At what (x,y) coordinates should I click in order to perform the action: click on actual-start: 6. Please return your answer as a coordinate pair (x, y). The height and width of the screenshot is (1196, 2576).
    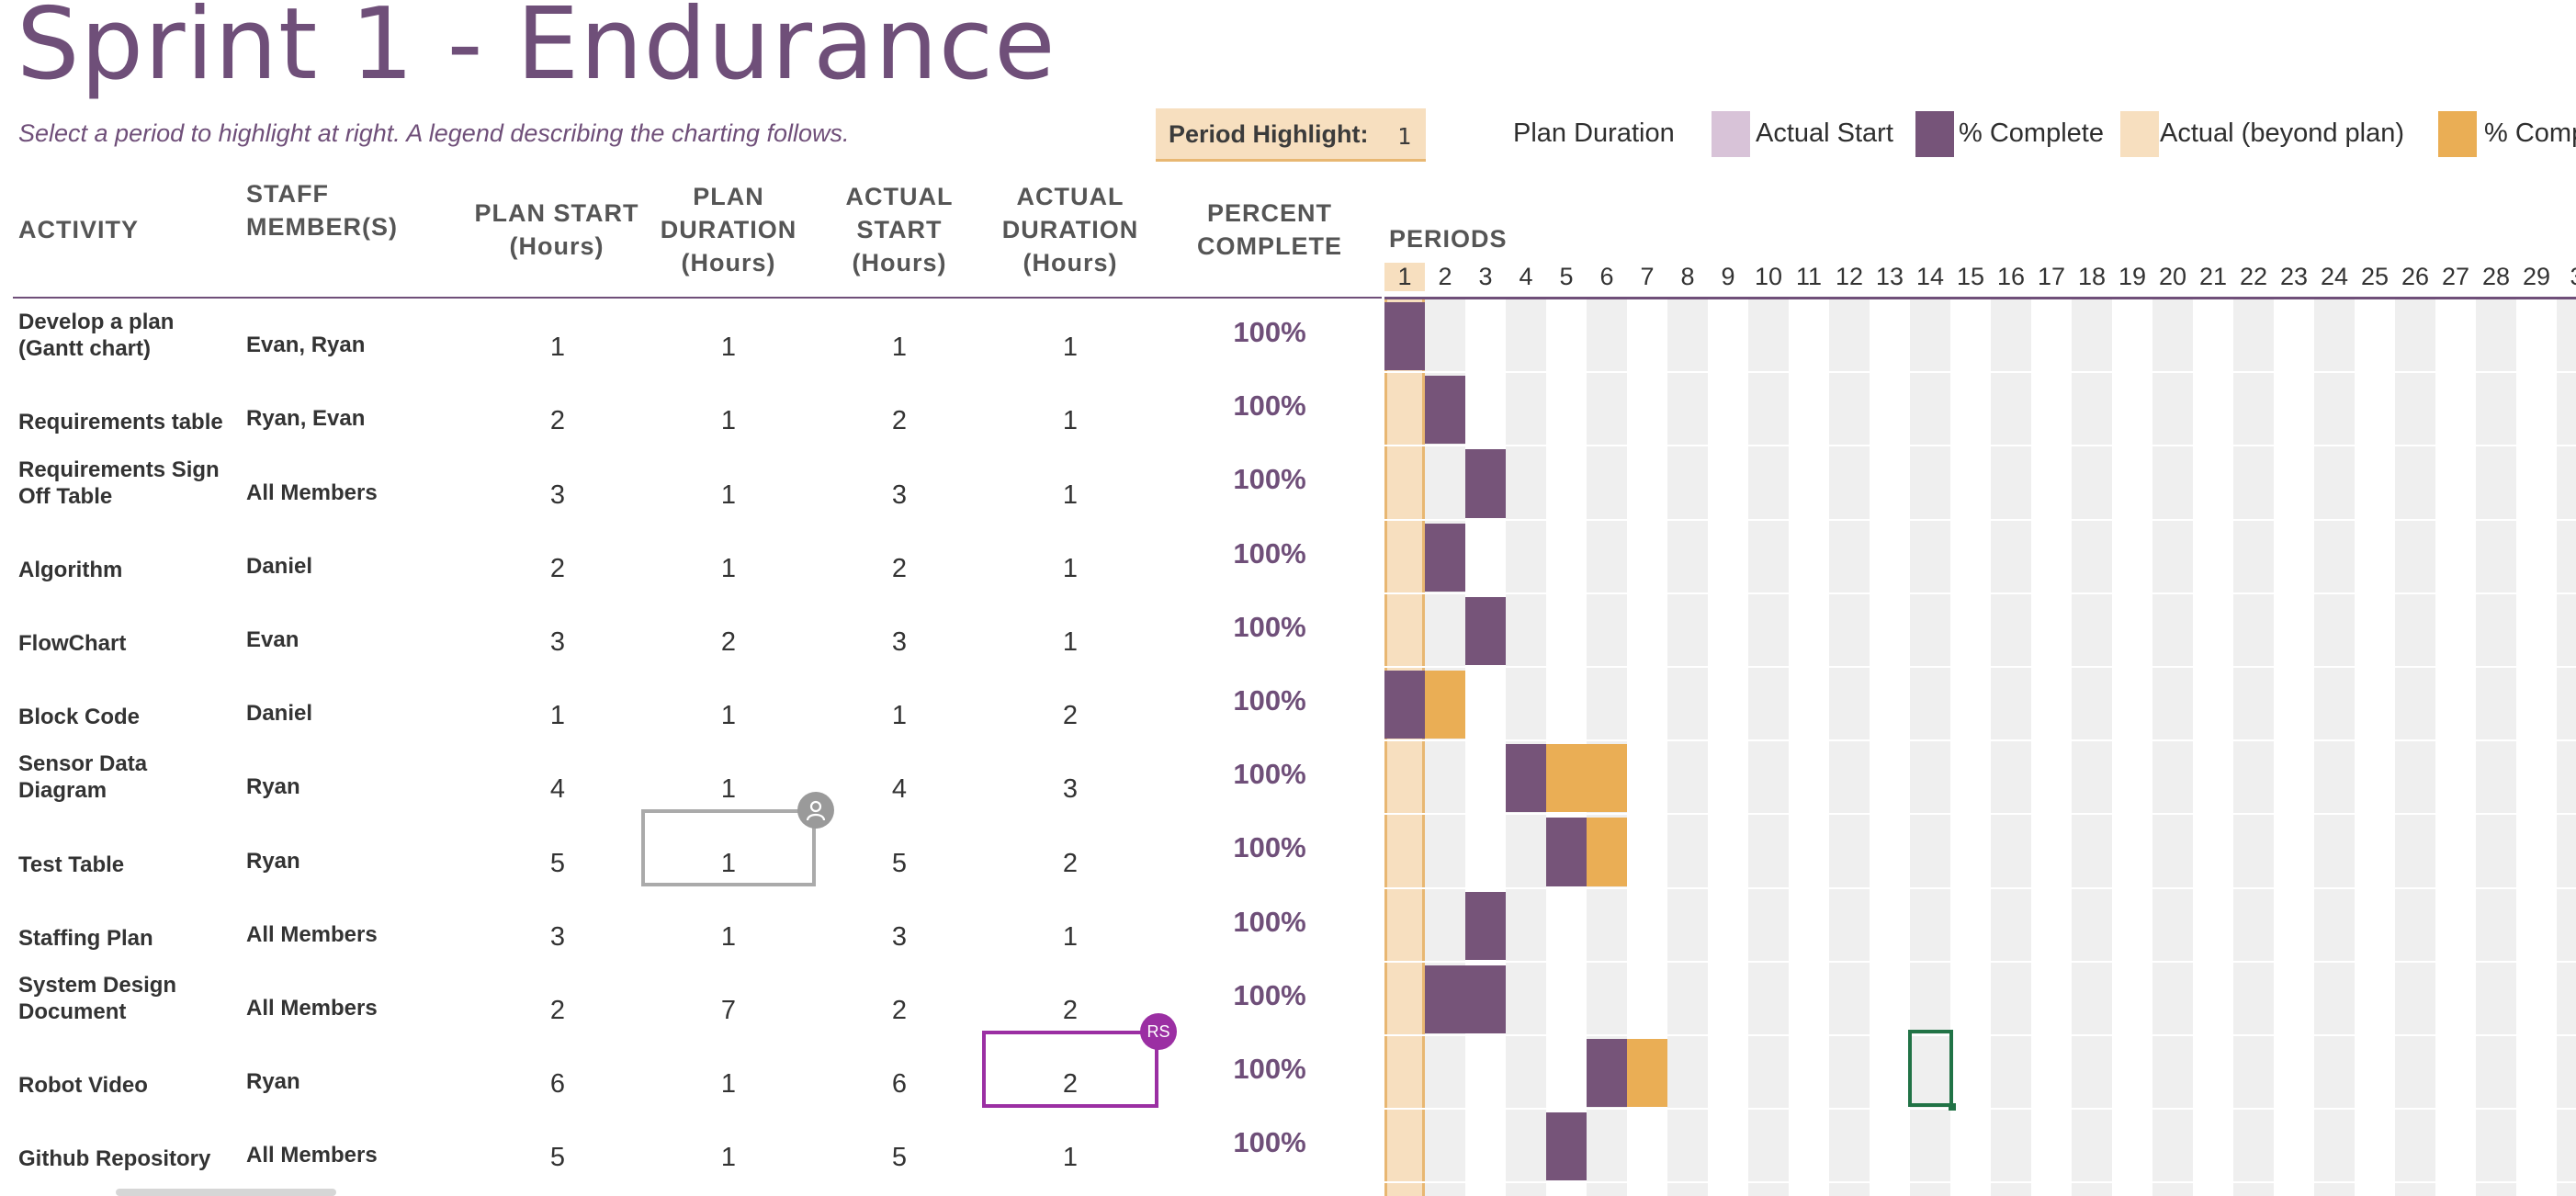
    Looking at the image, I should click on (899, 1084).